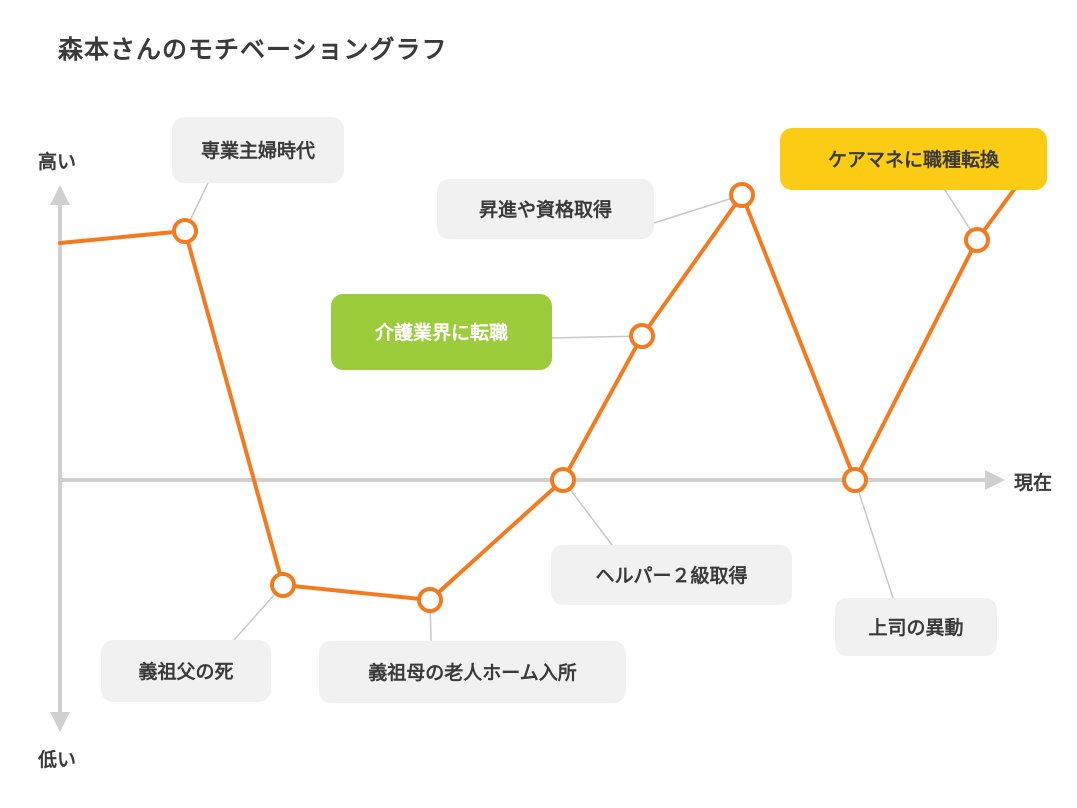  I want to click on event-label: 専業主婦時代, so click(258, 150).